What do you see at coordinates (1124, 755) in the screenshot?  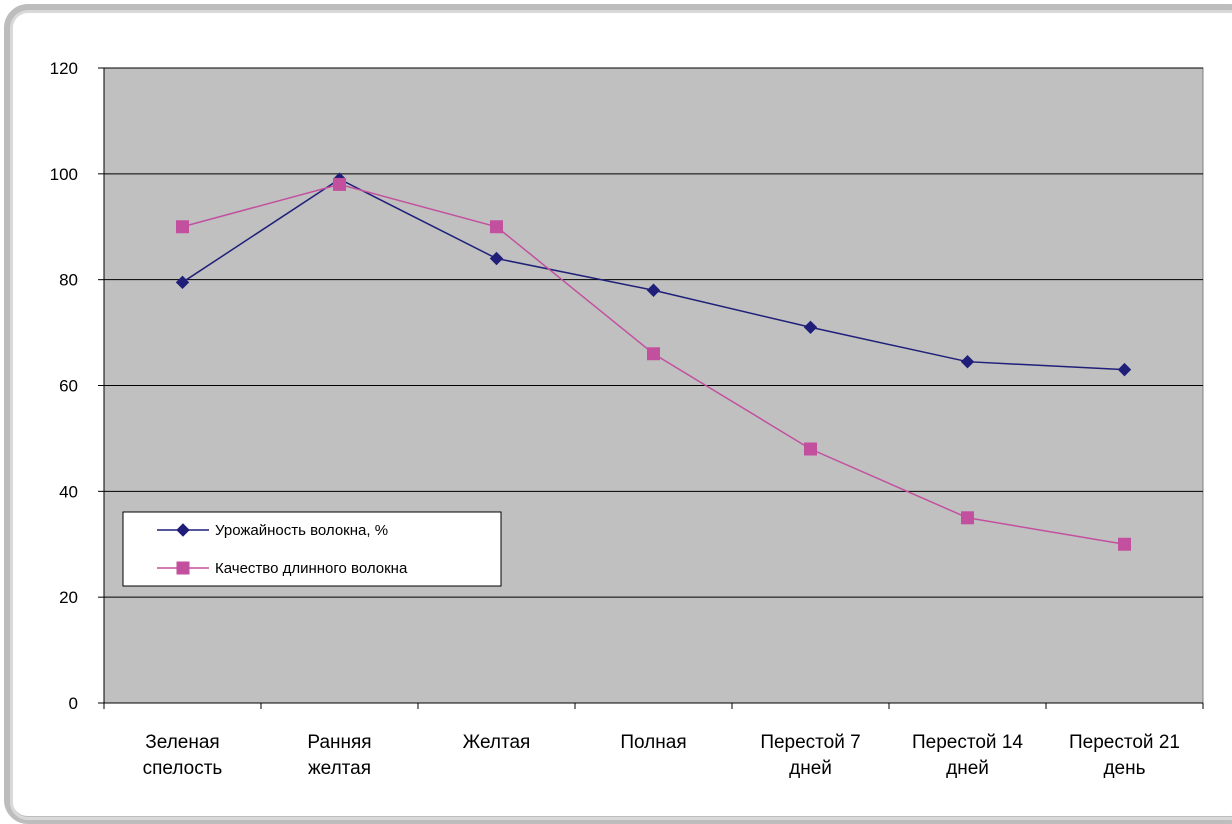 I see `x-tick-label: Перестой 21 день` at bounding box center [1124, 755].